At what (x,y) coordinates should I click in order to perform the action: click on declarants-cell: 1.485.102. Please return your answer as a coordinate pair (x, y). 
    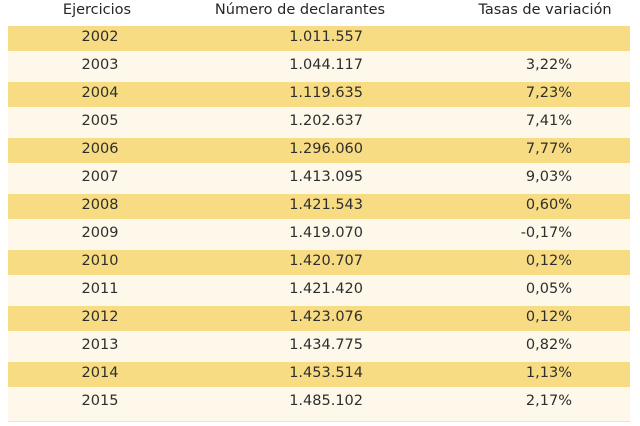
    Looking at the image, I should click on (326, 401).